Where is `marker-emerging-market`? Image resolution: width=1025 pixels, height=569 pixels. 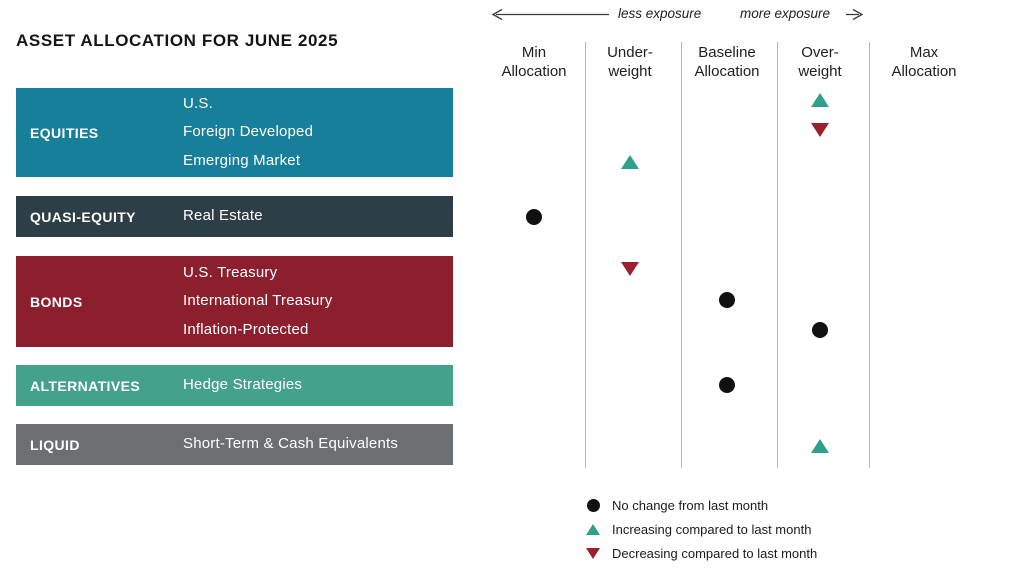
marker-emerging-market is located at coordinates (630, 162).